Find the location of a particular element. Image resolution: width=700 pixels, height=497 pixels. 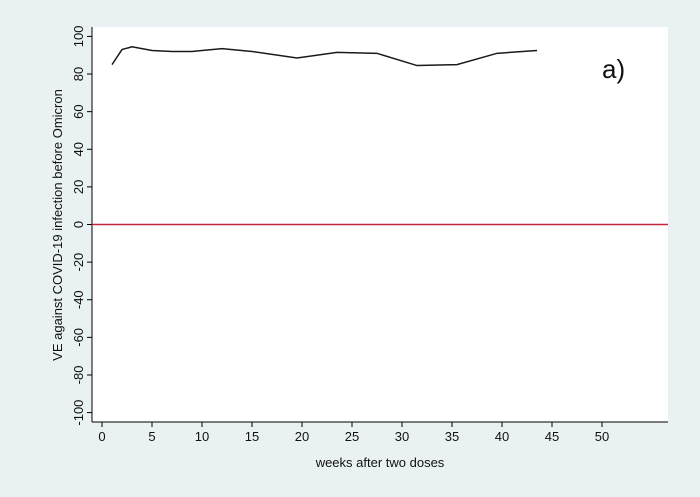

y-tick-label: -60 is located at coordinates (78, 337).